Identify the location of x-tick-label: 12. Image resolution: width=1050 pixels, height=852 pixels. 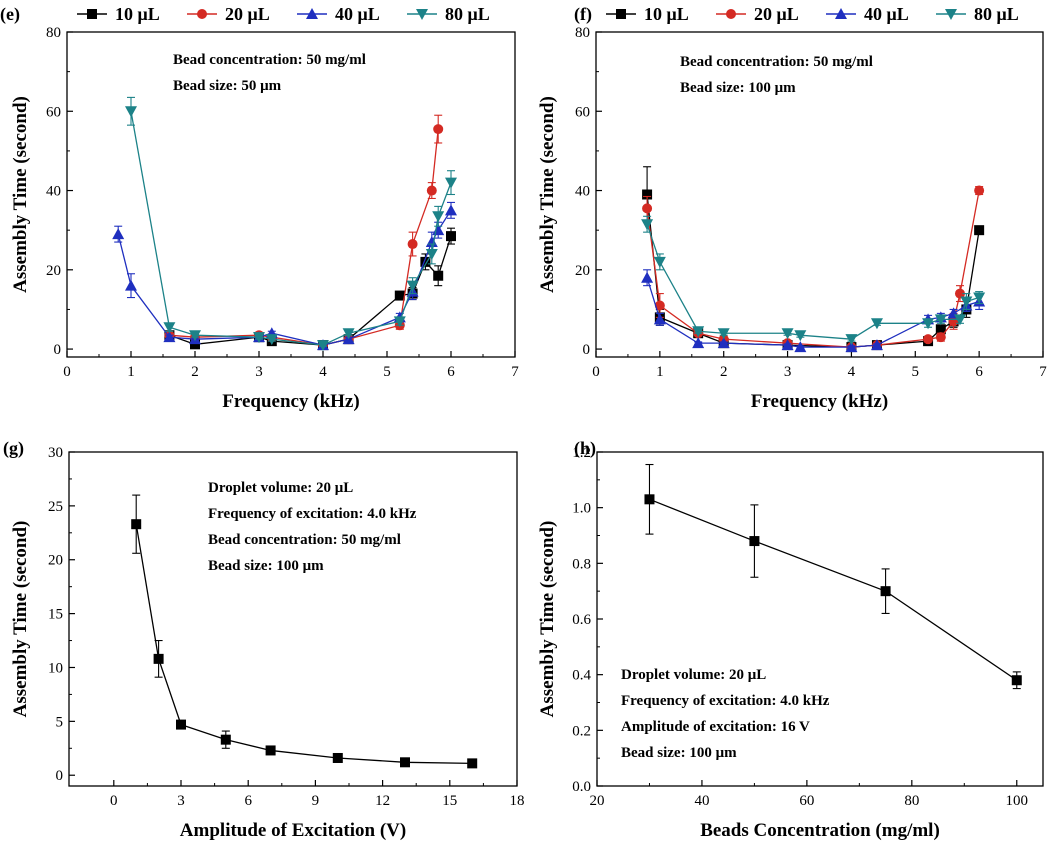
(382, 801).